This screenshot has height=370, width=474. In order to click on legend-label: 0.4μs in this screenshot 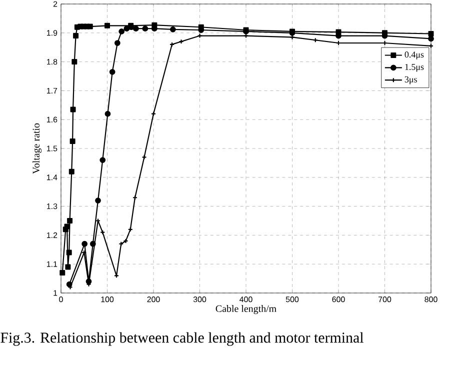, I will do `click(414, 56)`.